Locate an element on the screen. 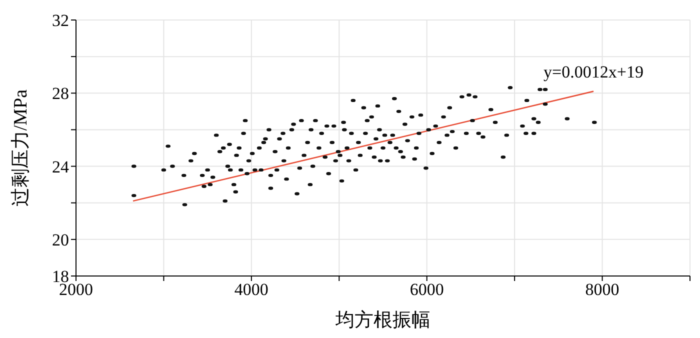  x-tick-label: 6000 is located at coordinates (427, 290).